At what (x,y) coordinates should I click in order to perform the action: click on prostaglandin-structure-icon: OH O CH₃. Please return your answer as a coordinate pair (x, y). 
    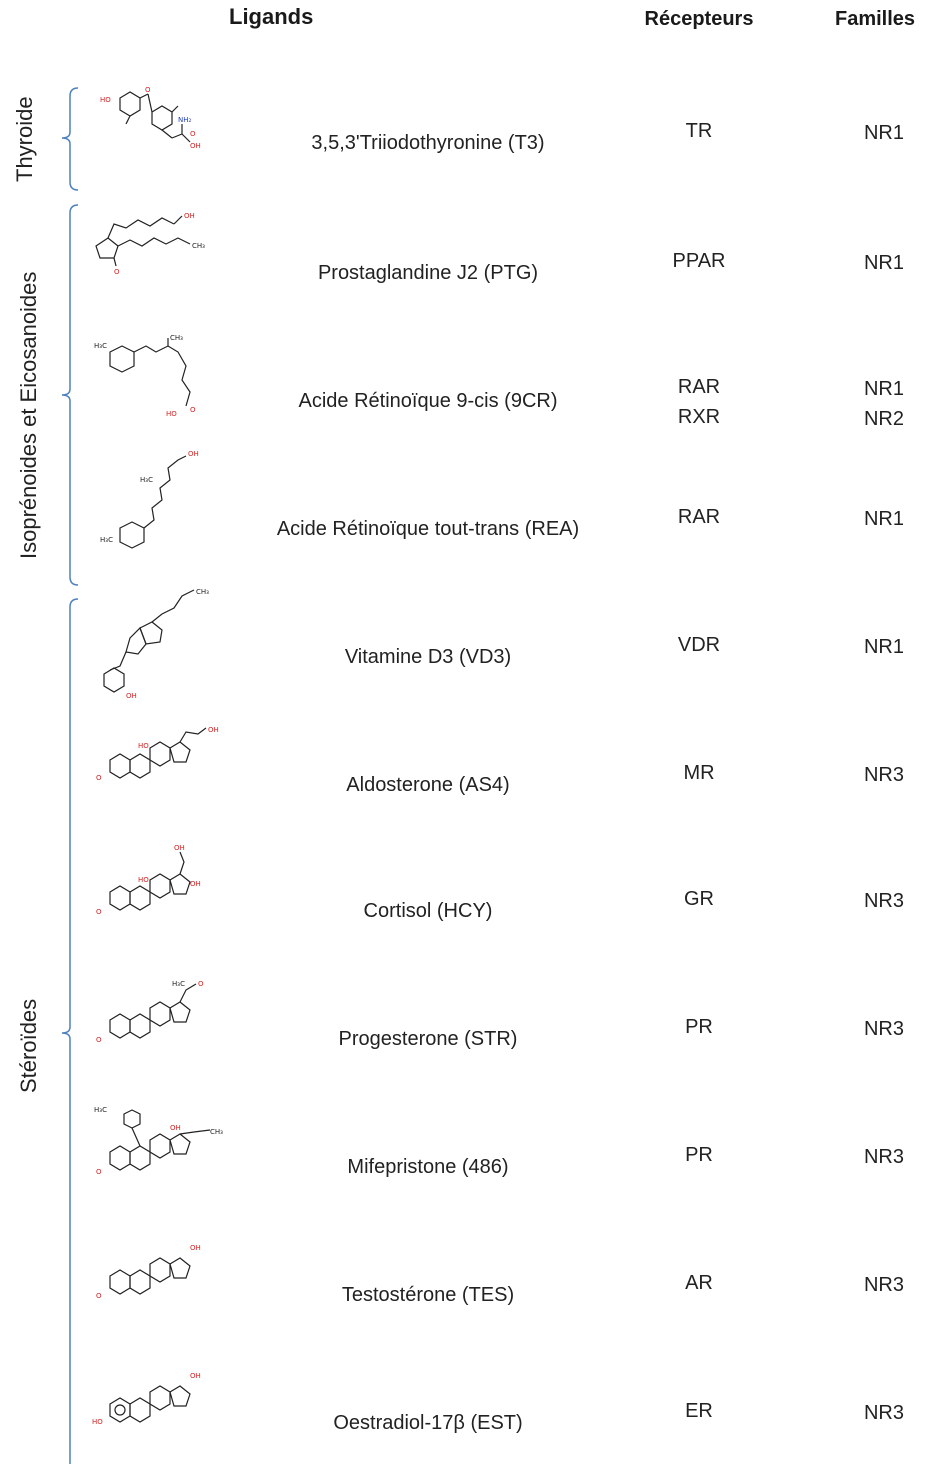
    Looking at the image, I should click on (150, 244).